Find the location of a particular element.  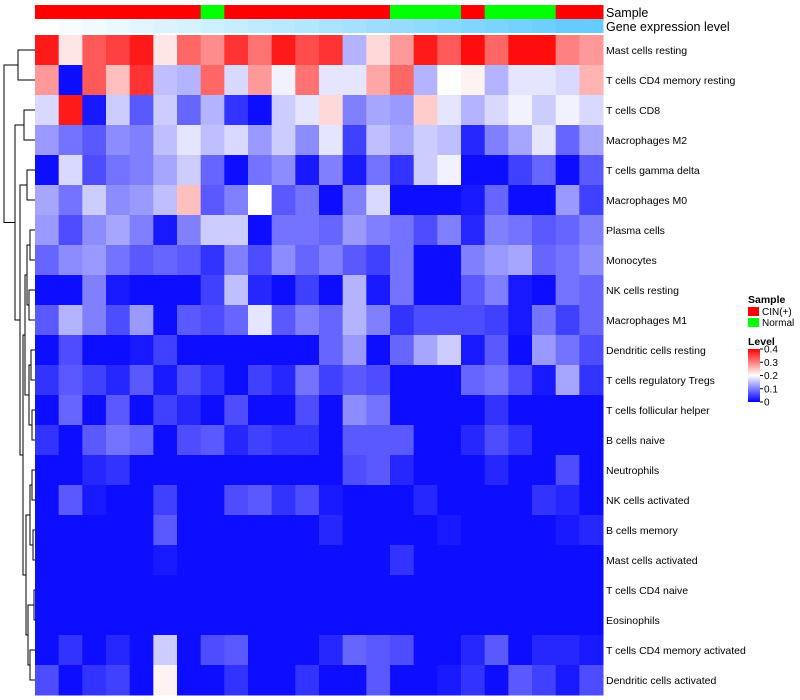

row-label: Macrophages M2 is located at coordinates (646, 141).